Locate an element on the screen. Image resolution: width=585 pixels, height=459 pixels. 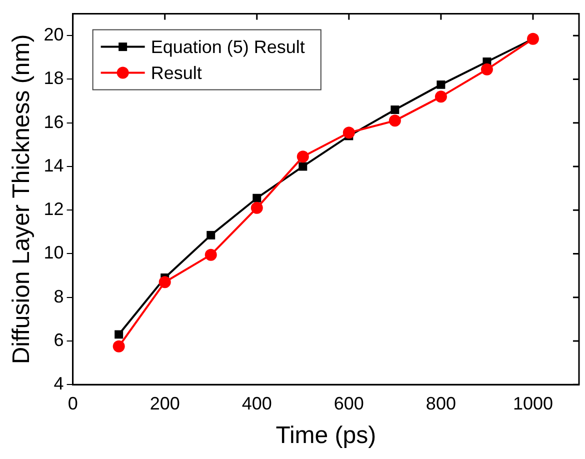
x-tick-label: 800 is located at coordinates (441, 403).